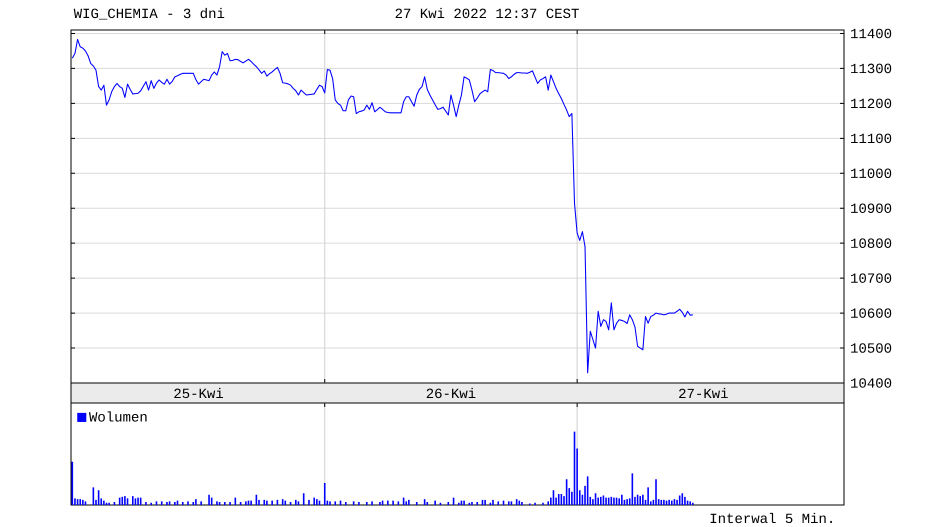 This screenshot has width=928, height=527. I want to click on text: Interwal 5 Min., so click(771, 518).